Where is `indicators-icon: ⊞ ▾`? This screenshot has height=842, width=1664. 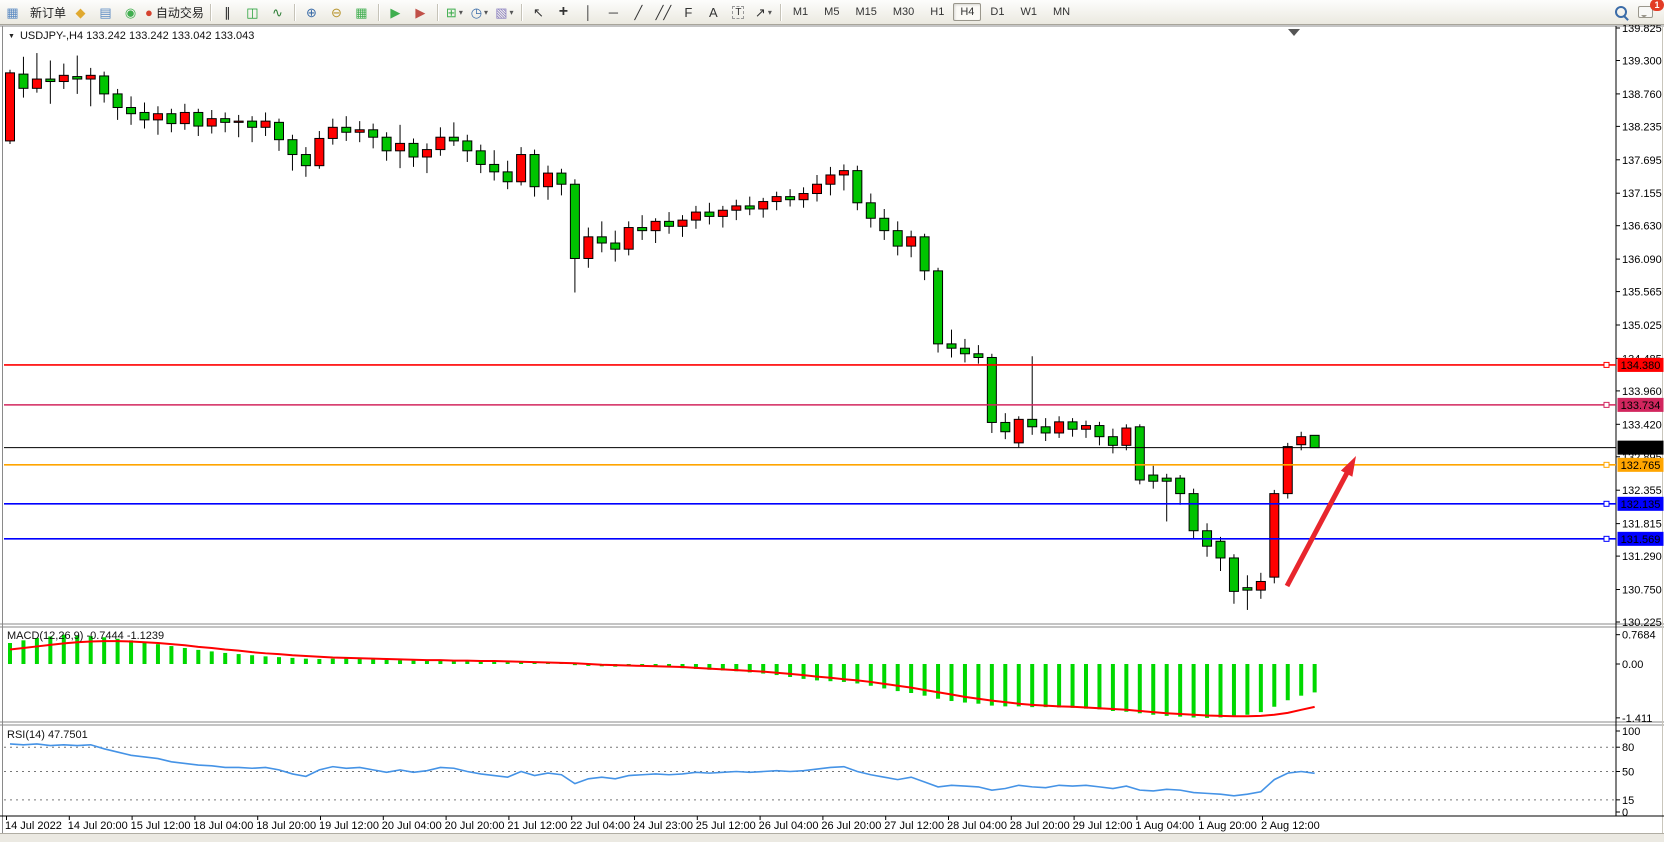 indicators-icon: ⊞ ▾ is located at coordinates (454, 12).